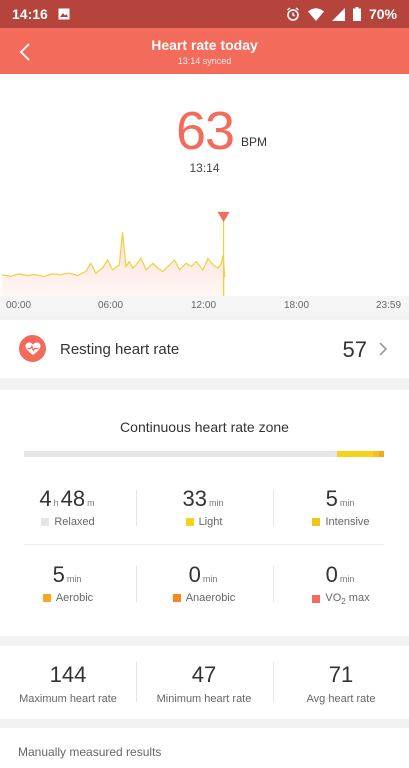 The image size is (409, 768). What do you see at coordinates (204, 168) in the screenshot?
I see `current-time: 13:14` at bounding box center [204, 168].